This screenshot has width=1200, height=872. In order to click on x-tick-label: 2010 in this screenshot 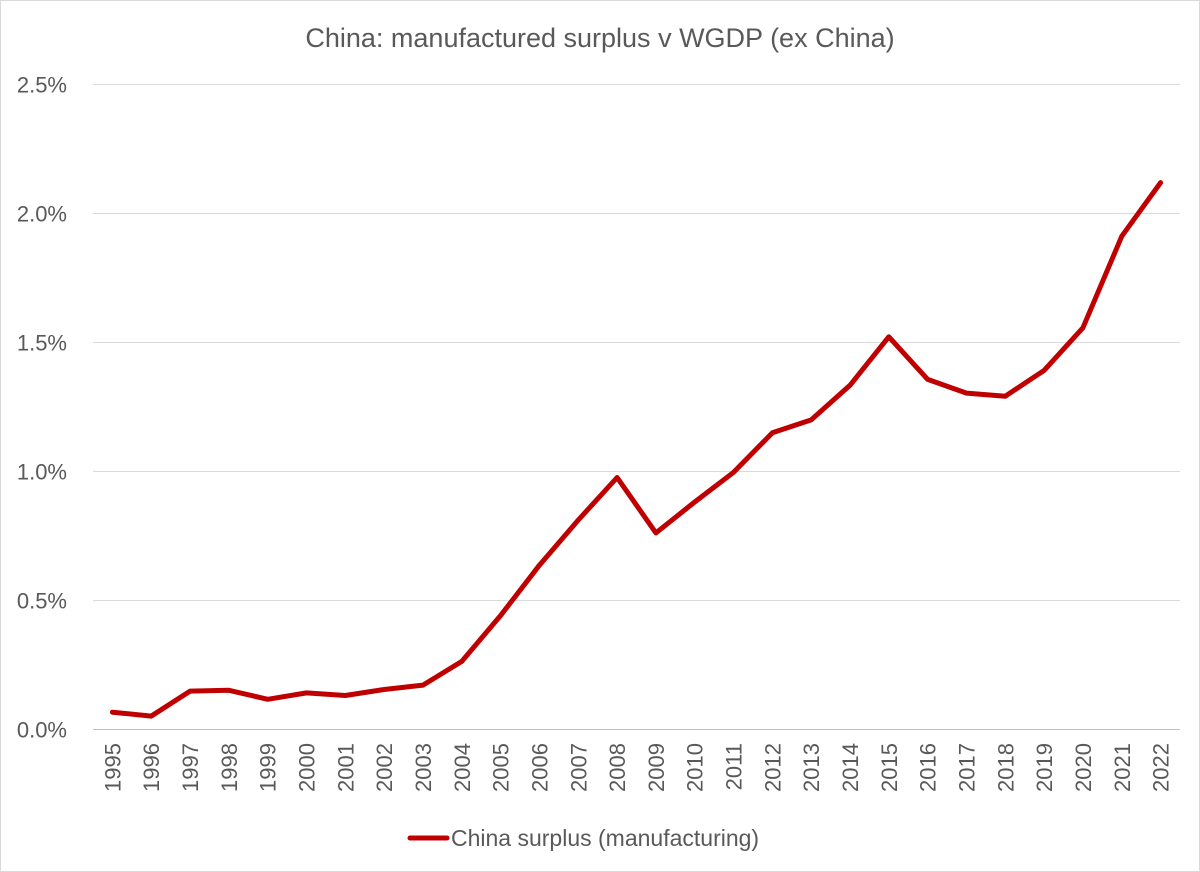, I will do `click(695, 767)`.